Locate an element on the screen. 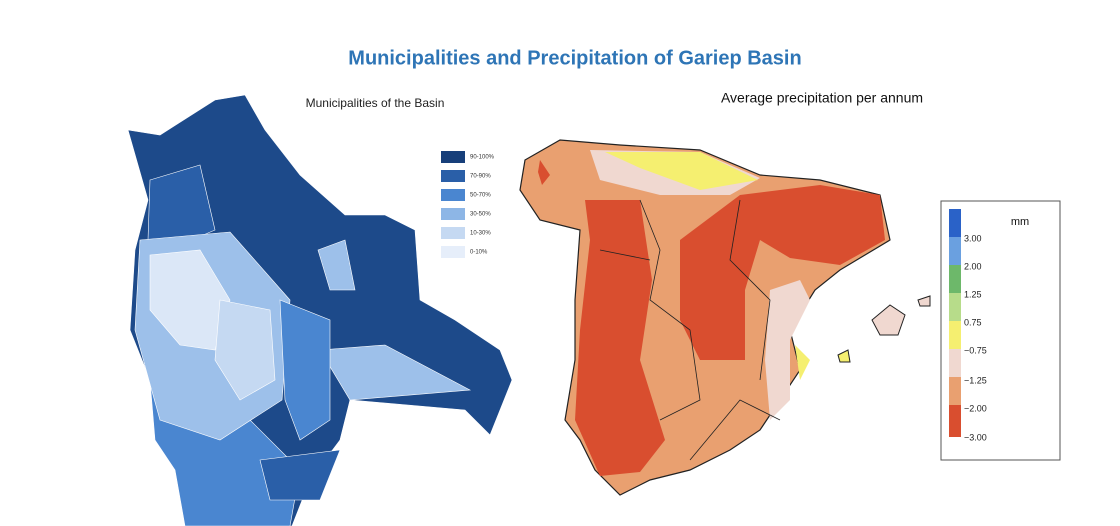 This screenshot has height=526, width=1120. map-title: Municipalities of the Basin is located at coordinates (375, 103).